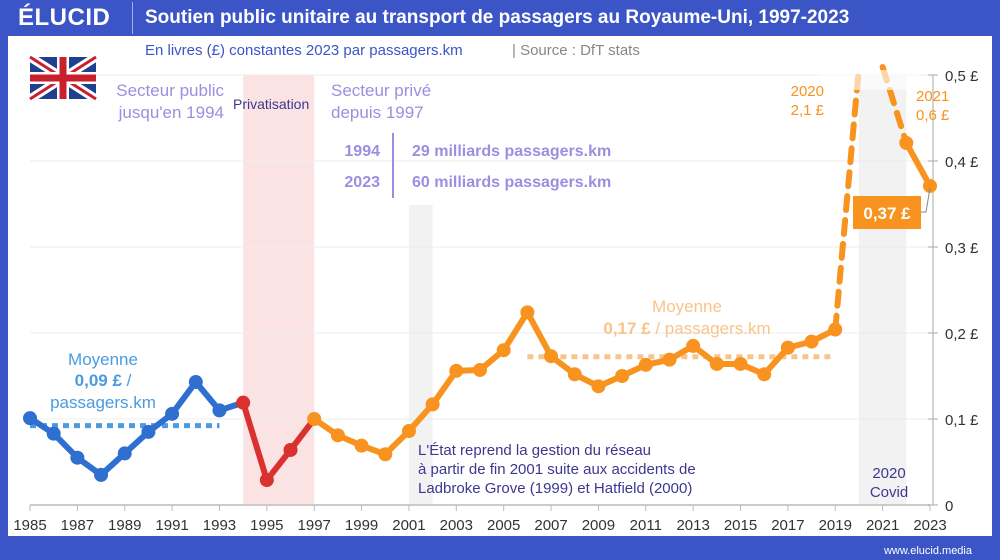 The image size is (1000, 560). What do you see at coordinates (787, 525) in the screenshot?
I see `x-tick-label: 2017` at bounding box center [787, 525].